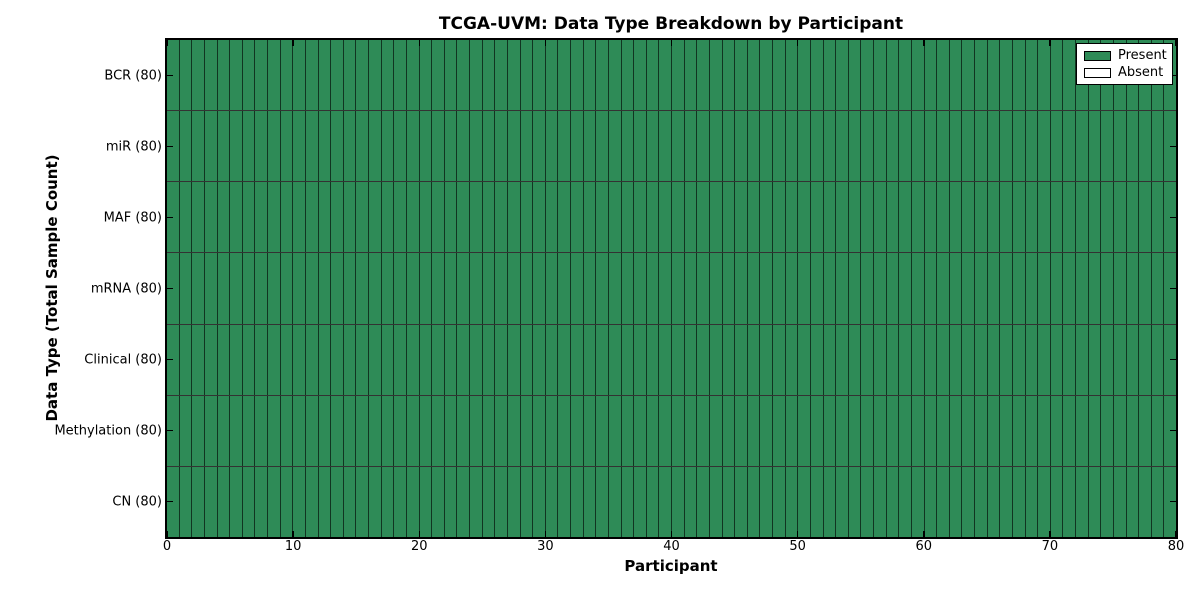  I want to click on y-tick-label: Methylation (80), so click(108, 430).